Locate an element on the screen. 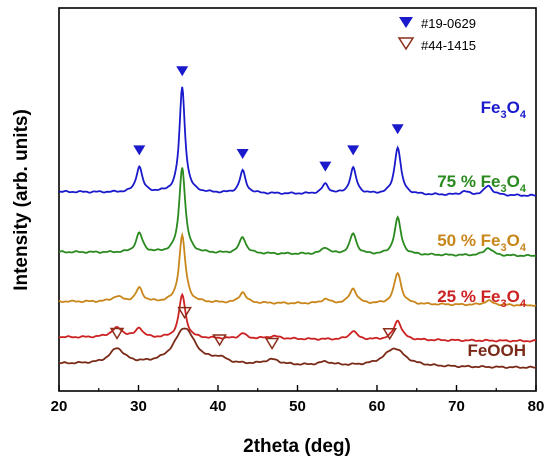 This screenshot has height=469, width=550. y-axis-title: Intensity (arb. units) is located at coordinates (21, 200).